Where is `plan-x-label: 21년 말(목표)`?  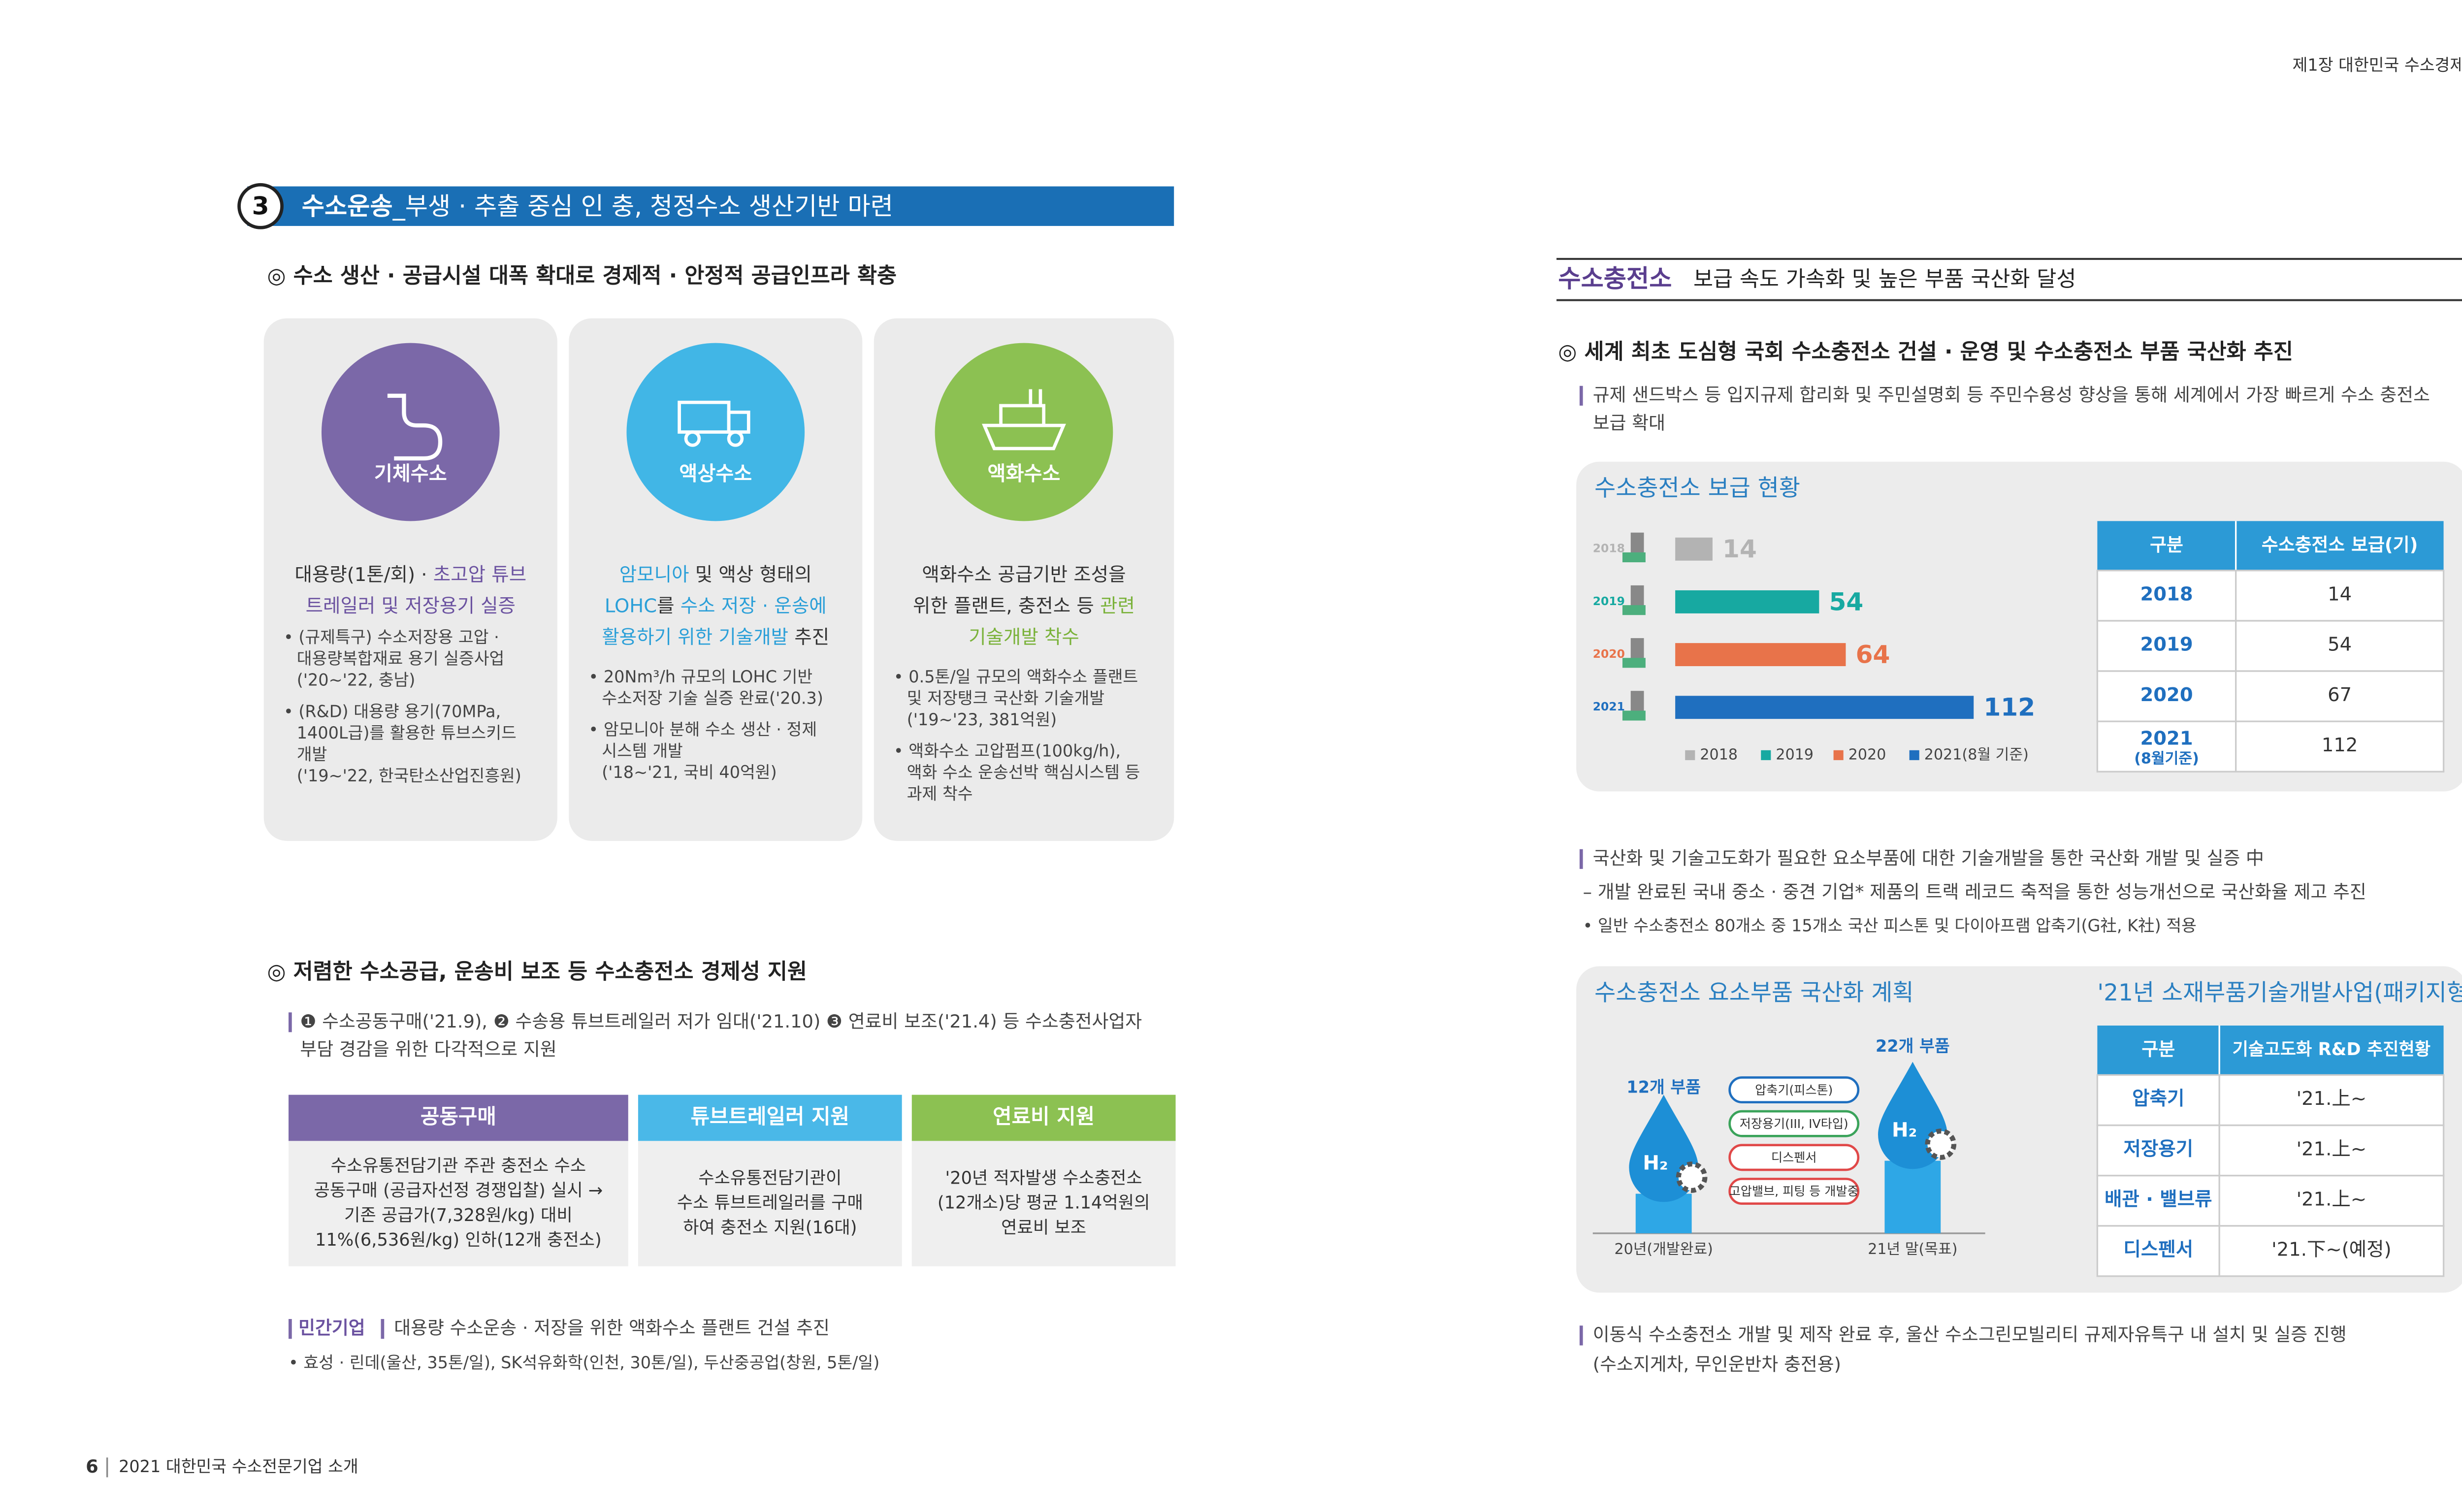
plan-x-label: 21년 말(목표) is located at coordinates (1912, 1249).